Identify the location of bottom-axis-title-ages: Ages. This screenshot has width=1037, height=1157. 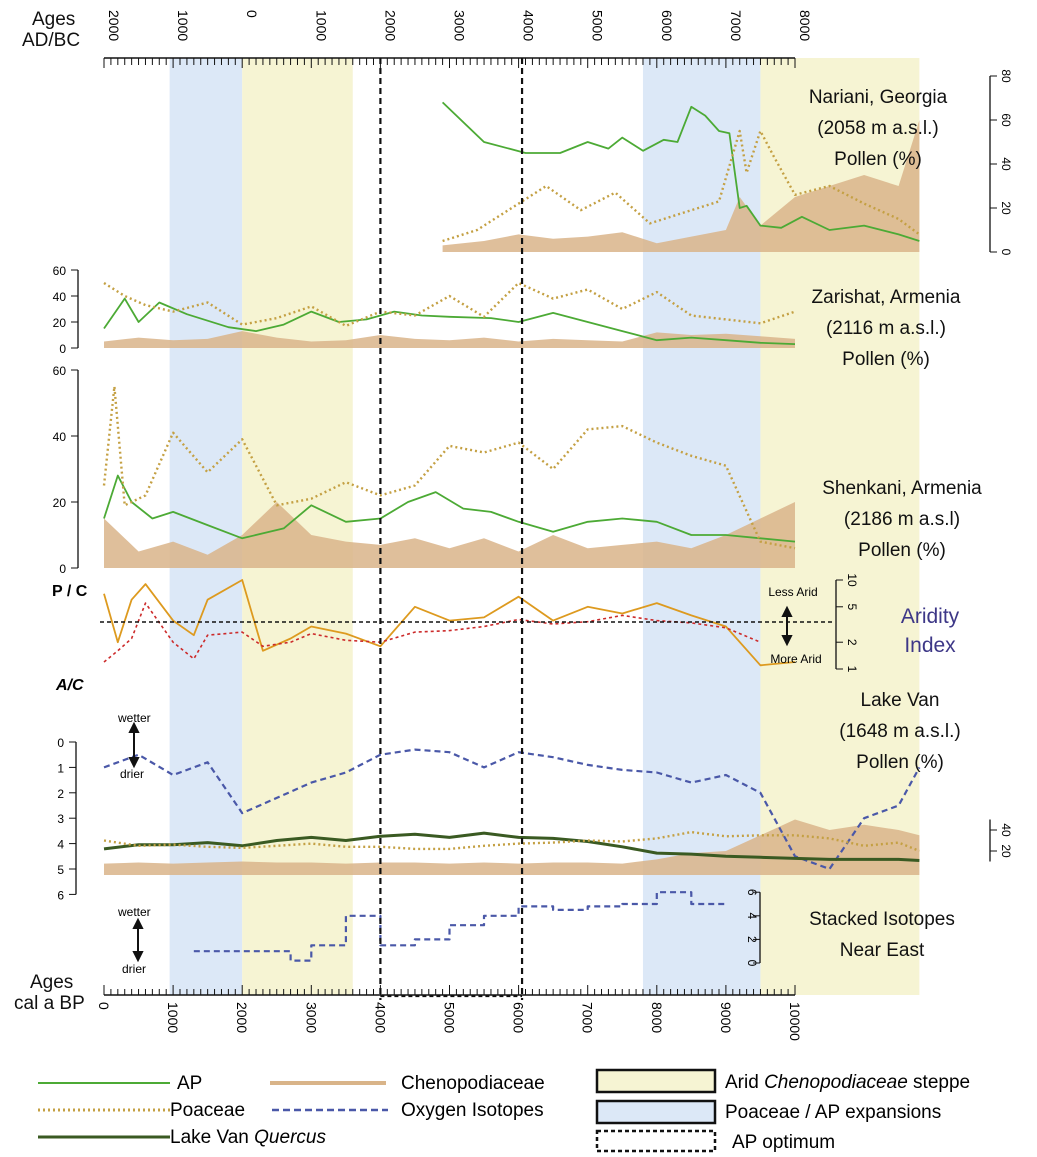
(51, 982).